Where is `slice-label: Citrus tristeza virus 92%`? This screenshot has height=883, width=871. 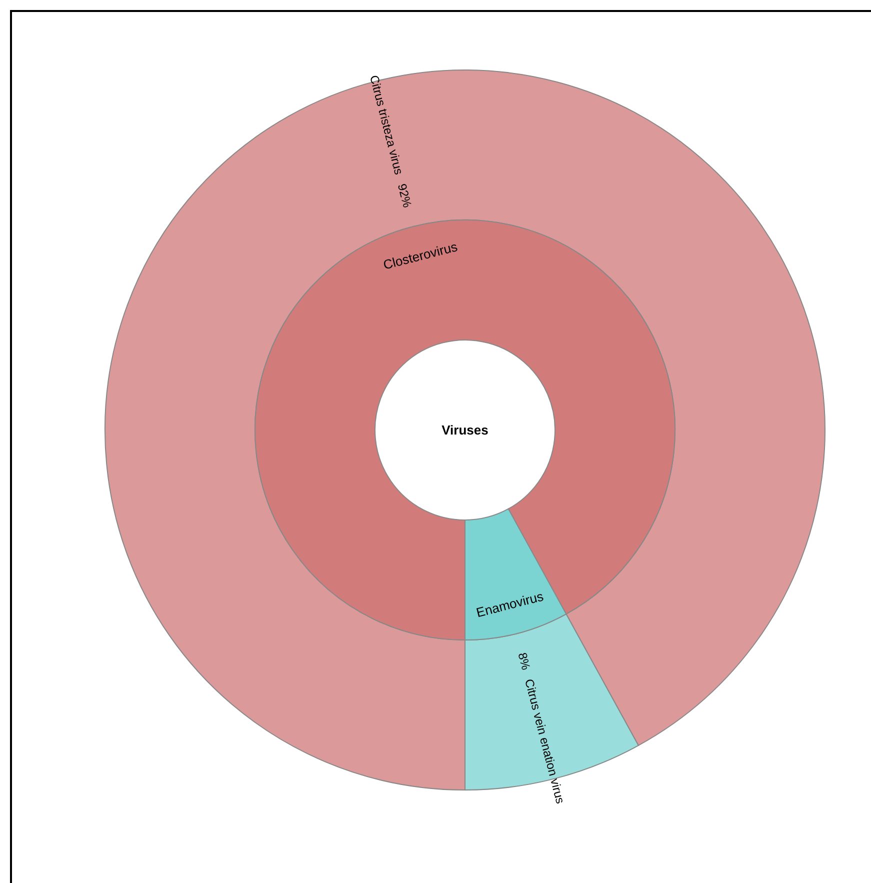
slice-label: Citrus tristeza virus 92% is located at coordinates (390, 142).